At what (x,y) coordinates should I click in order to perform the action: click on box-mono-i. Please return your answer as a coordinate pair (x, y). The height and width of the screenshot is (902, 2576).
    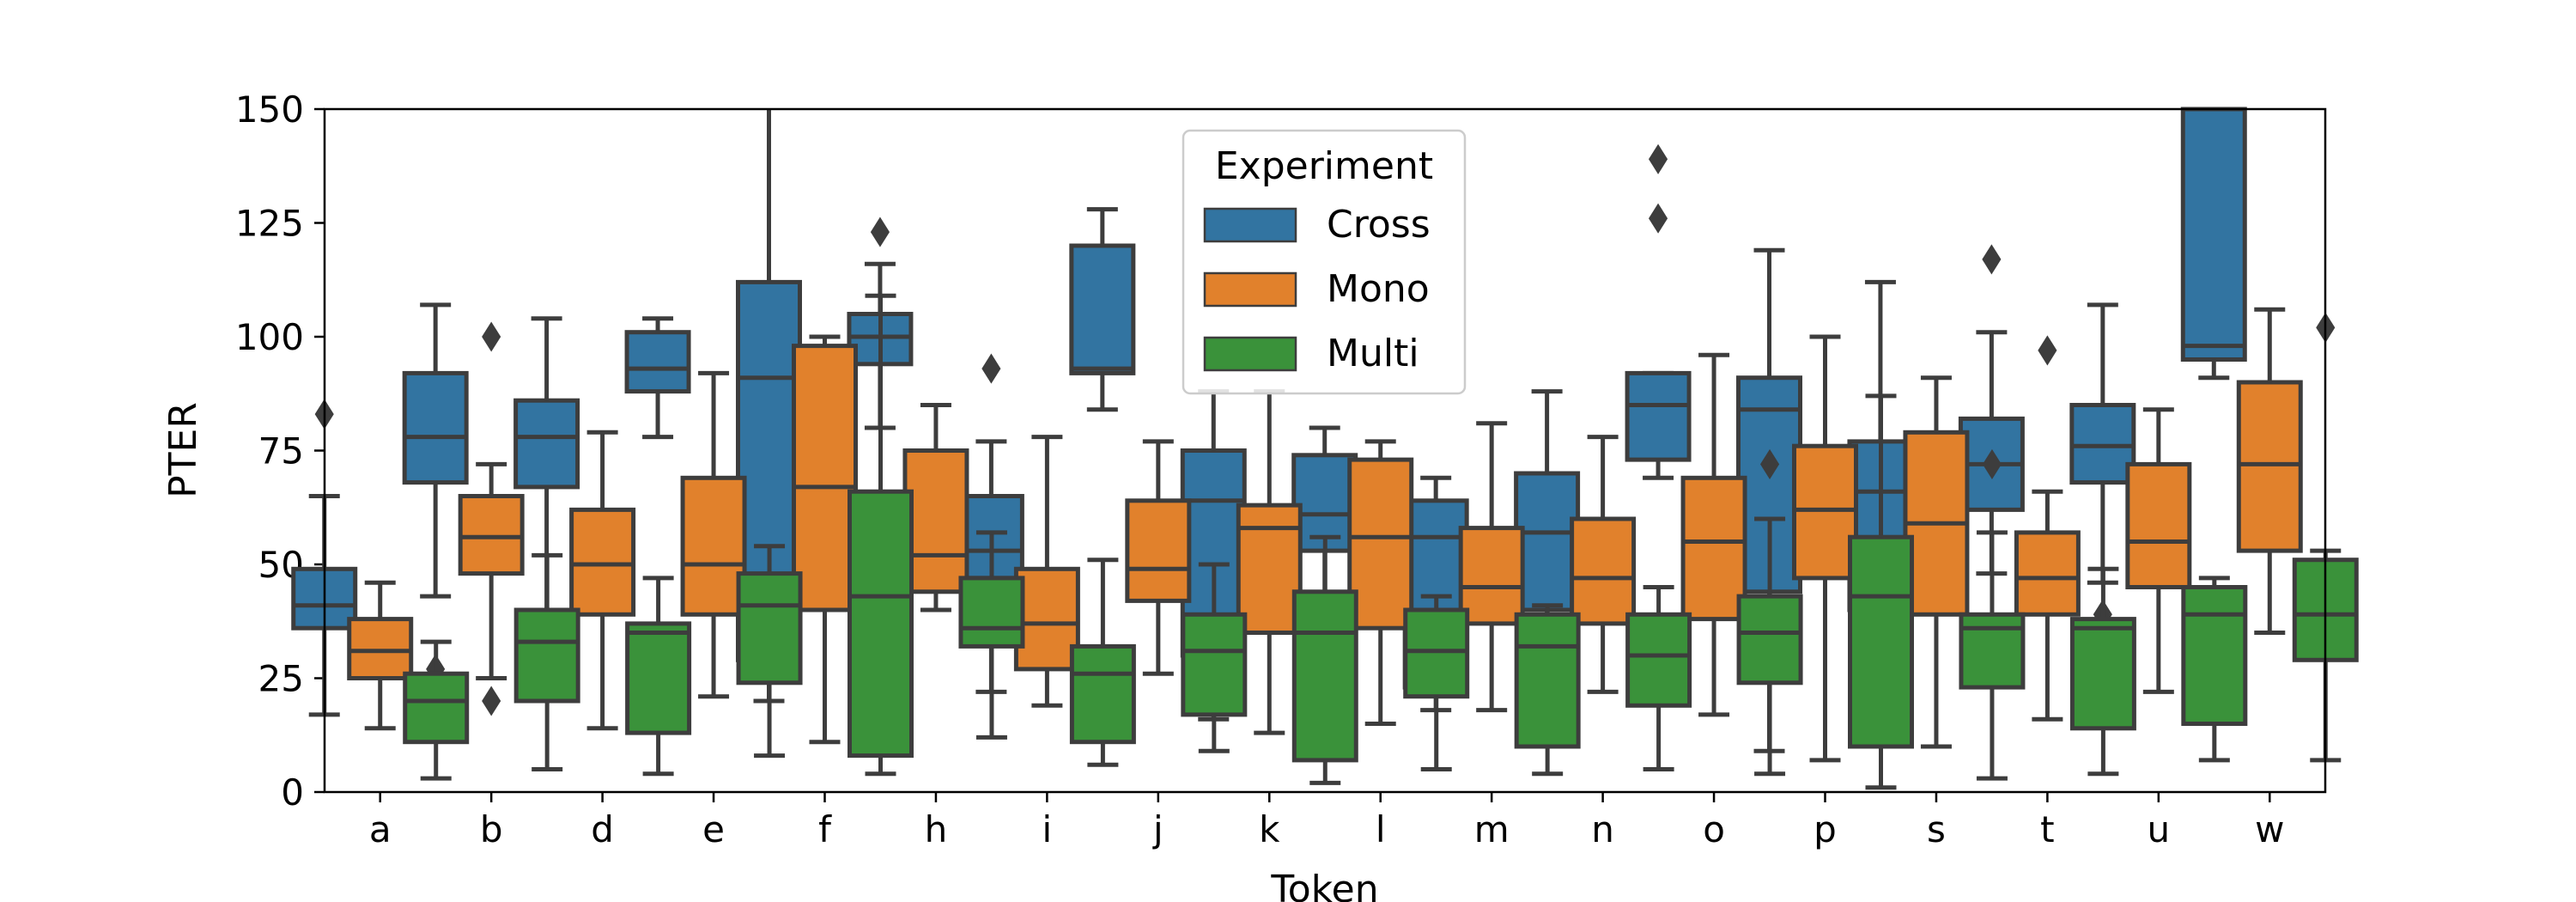
    Looking at the image, I should click on (1046, 571).